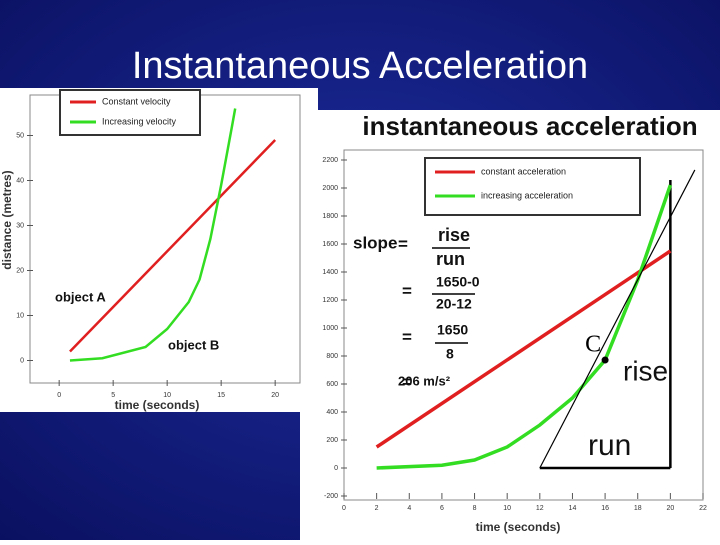  Describe the element at coordinates (221, 395) in the screenshot. I see `x-tick-label: 15` at that location.